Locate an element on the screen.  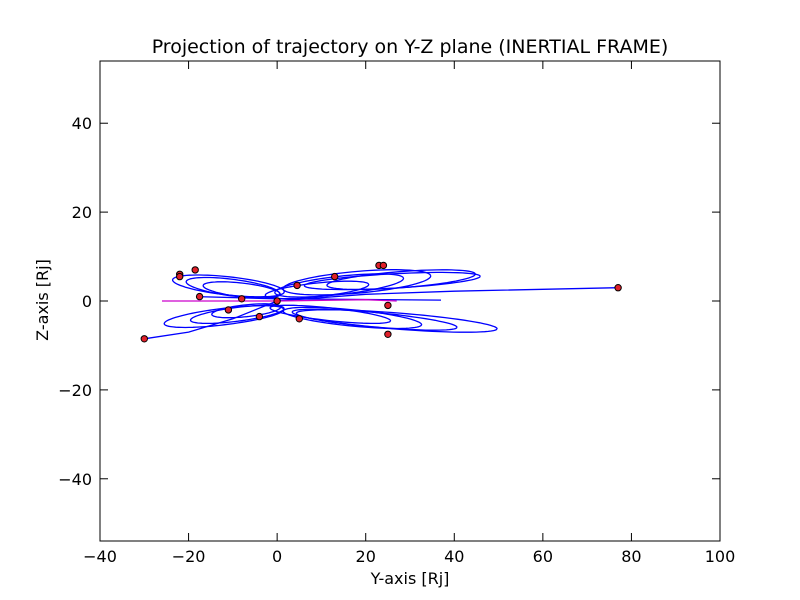
y-tick-label: −20 is located at coordinates (75, 390).